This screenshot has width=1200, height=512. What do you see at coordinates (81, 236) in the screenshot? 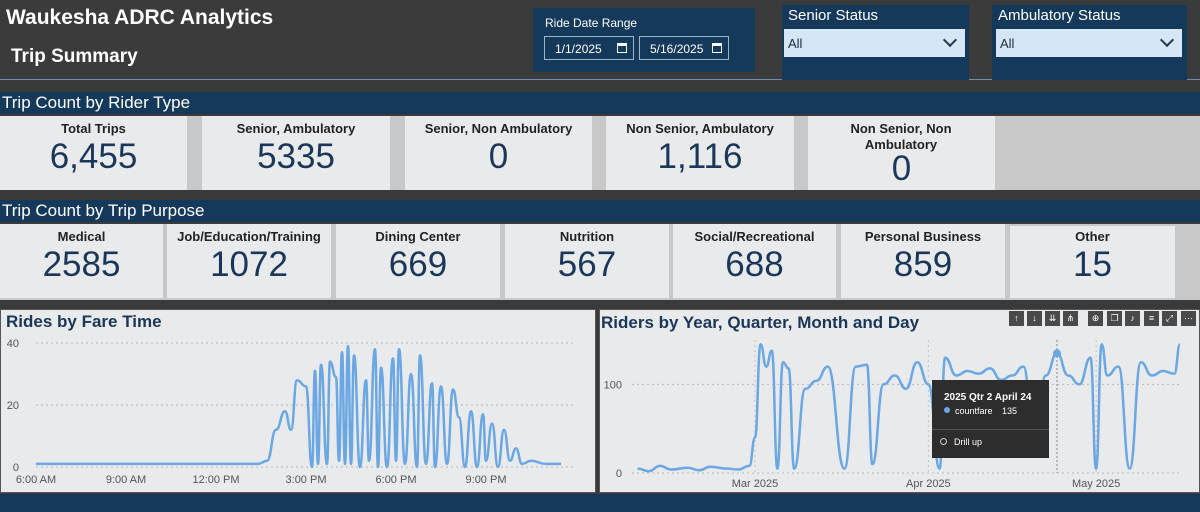
I see `kpi-label: Medical` at bounding box center [81, 236].